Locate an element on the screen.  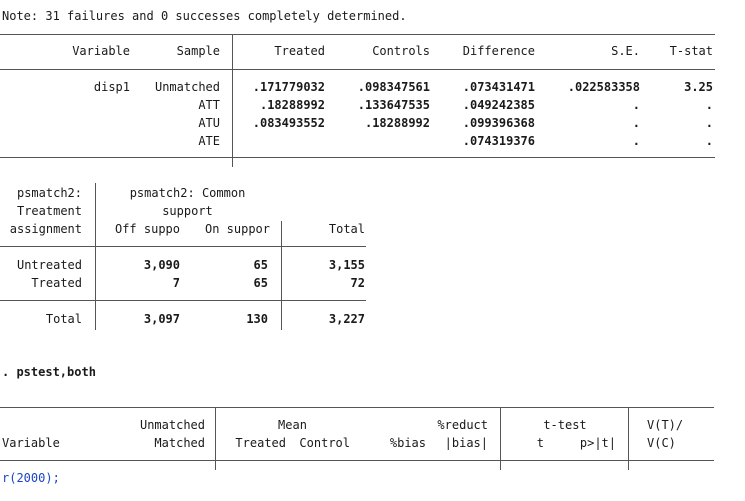
col-header-sample: Sample is located at coordinates (198, 51).